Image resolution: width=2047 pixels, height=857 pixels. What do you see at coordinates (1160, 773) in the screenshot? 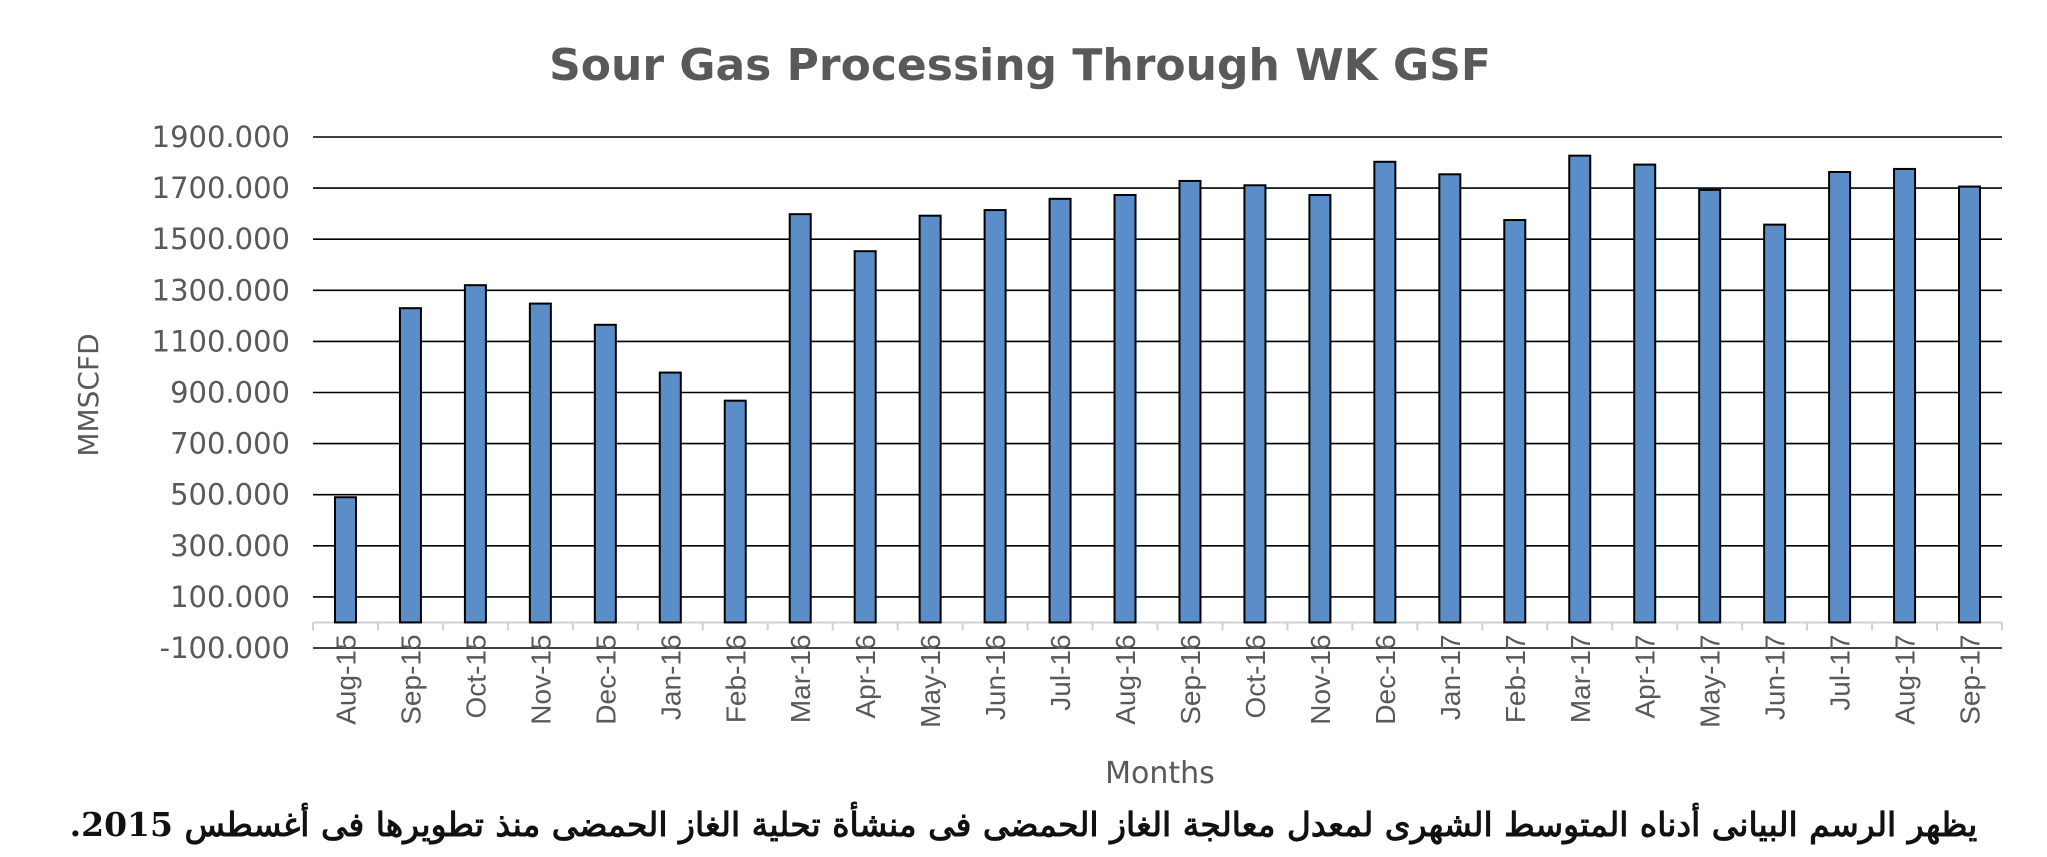
I see `x-axis-label: Months` at bounding box center [1160, 773].